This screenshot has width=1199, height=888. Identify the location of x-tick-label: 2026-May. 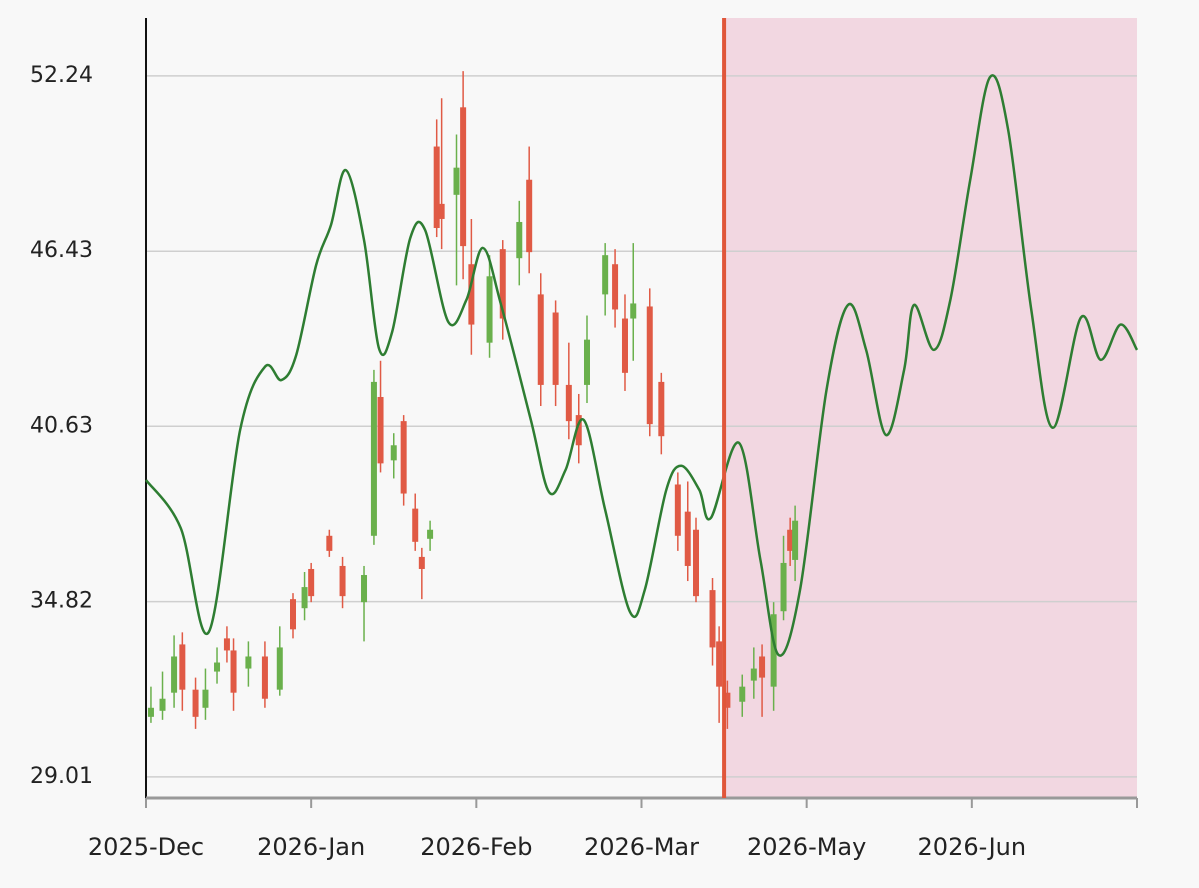
(806, 847).